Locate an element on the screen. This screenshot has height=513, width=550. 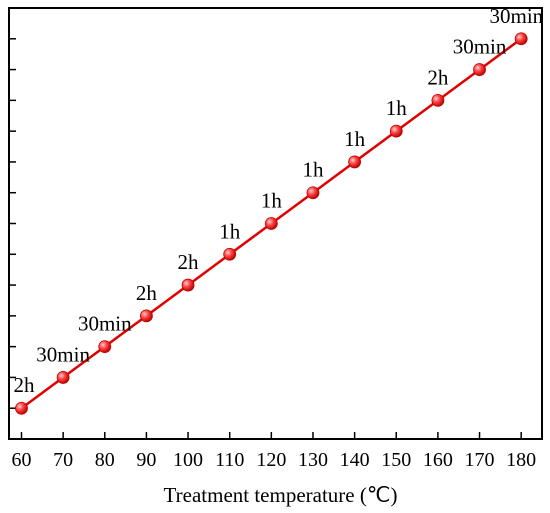
x-tick-label-180: 180 is located at coordinates (521, 460).